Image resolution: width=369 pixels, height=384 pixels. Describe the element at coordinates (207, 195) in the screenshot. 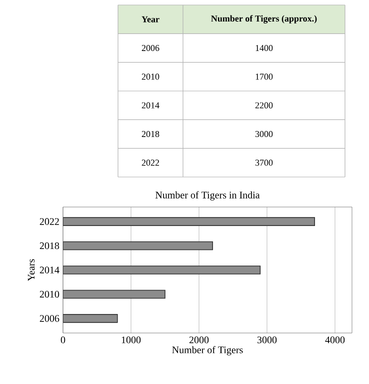

I see `chart-title: Number of Tigers in India` at that location.